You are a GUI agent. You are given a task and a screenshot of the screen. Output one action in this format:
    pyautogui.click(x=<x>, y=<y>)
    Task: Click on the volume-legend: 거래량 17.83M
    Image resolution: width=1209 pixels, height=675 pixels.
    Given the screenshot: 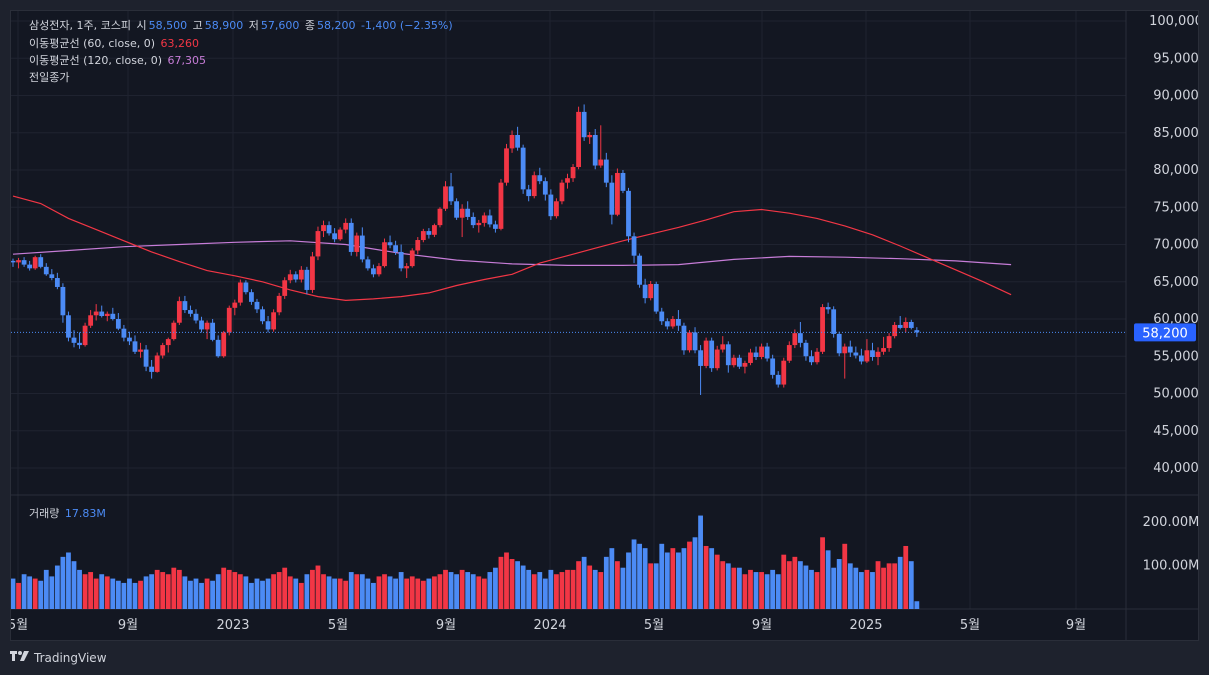 What is the action you would take?
    pyautogui.click(x=68, y=514)
    